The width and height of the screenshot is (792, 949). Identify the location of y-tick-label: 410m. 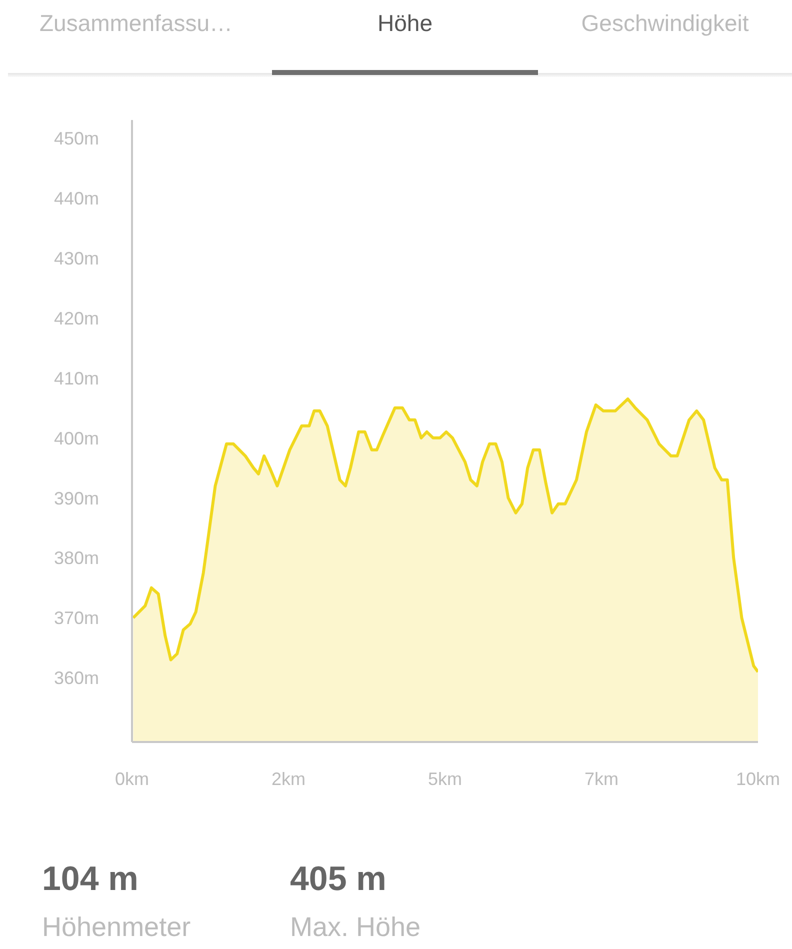
(76, 378).